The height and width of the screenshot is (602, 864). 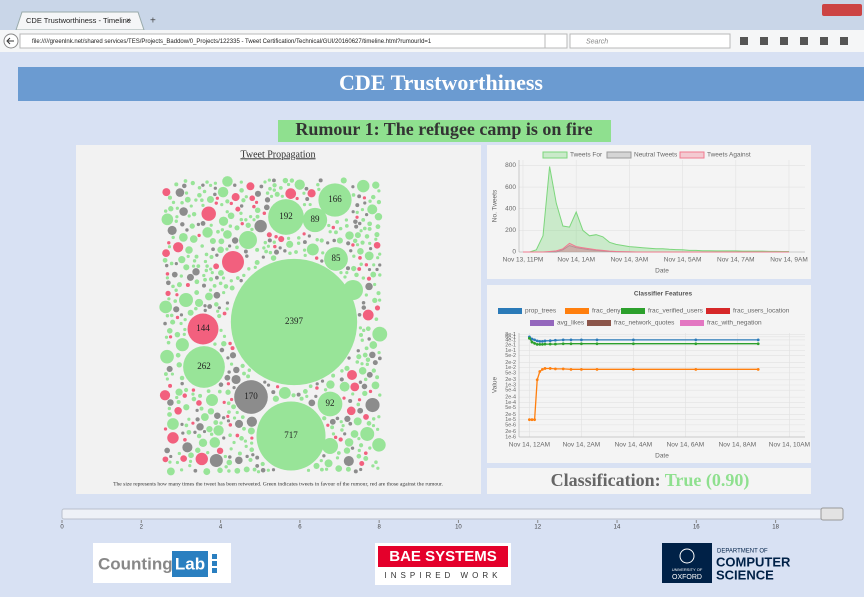 What do you see at coordinates (794, 41) in the screenshot?
I see `toolbar-icons` at bounding box center [794, 41].